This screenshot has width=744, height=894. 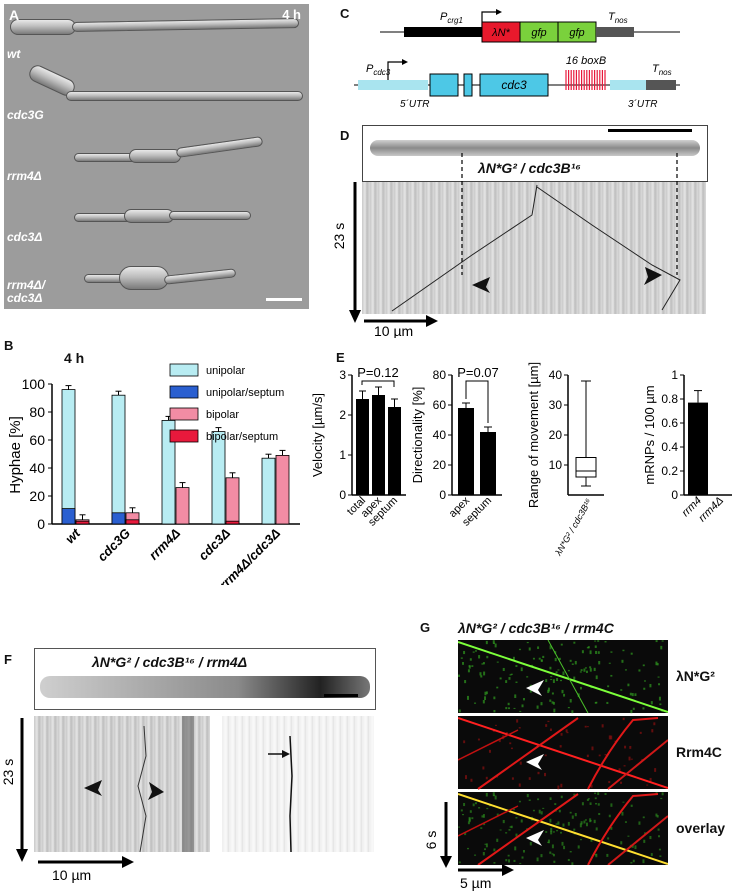 I want to click on terminator-nos-label-1: Tnos, so click(x=618, y=18).